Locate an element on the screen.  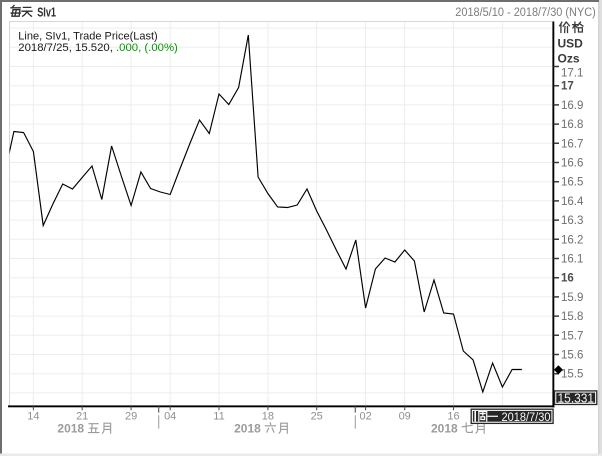
svg-text: 16.4 is located at coordinates (572, 202).